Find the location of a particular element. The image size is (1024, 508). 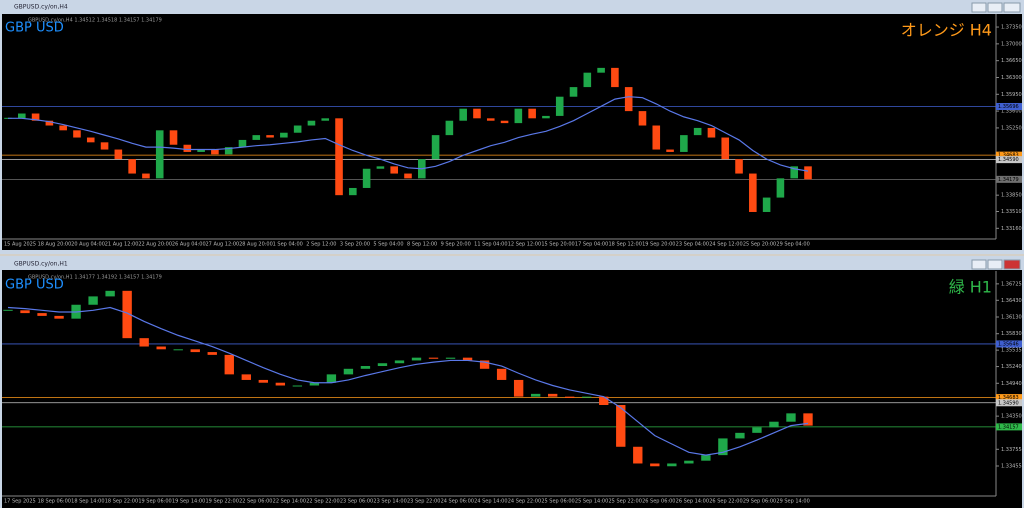

y-tick-label: 1.34940 is located at coordinates (1011, 384).